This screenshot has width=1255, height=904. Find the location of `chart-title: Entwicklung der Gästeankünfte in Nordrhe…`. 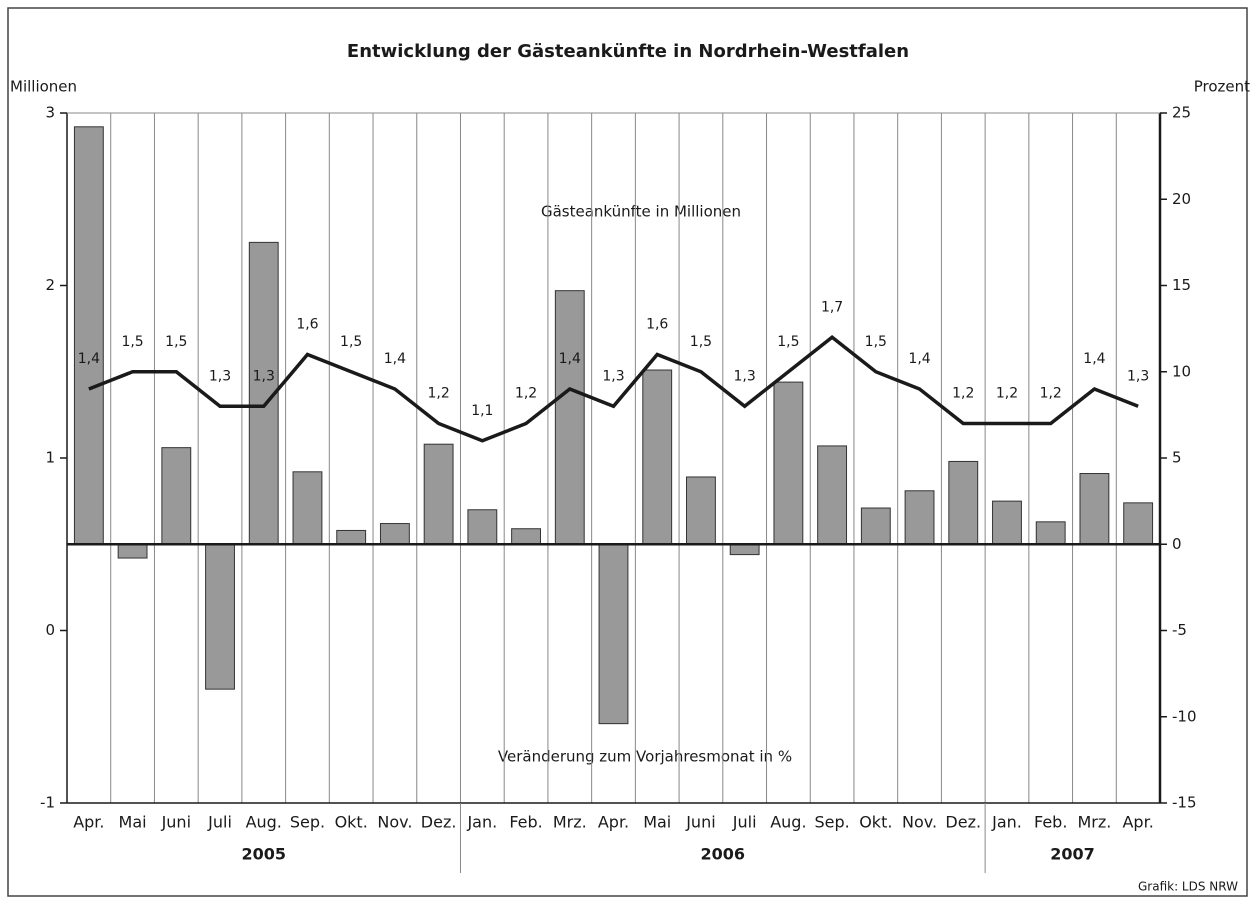

chart-title: Entwicklung der Gästeankünfte in Nordrhe… is located at coordinates (628, 51).